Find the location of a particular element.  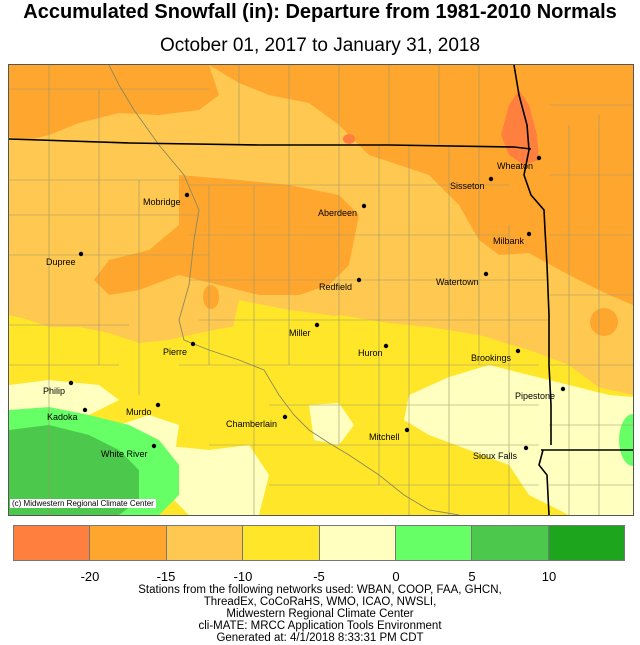

band-minus20-n is located at coordinates (349, 139).